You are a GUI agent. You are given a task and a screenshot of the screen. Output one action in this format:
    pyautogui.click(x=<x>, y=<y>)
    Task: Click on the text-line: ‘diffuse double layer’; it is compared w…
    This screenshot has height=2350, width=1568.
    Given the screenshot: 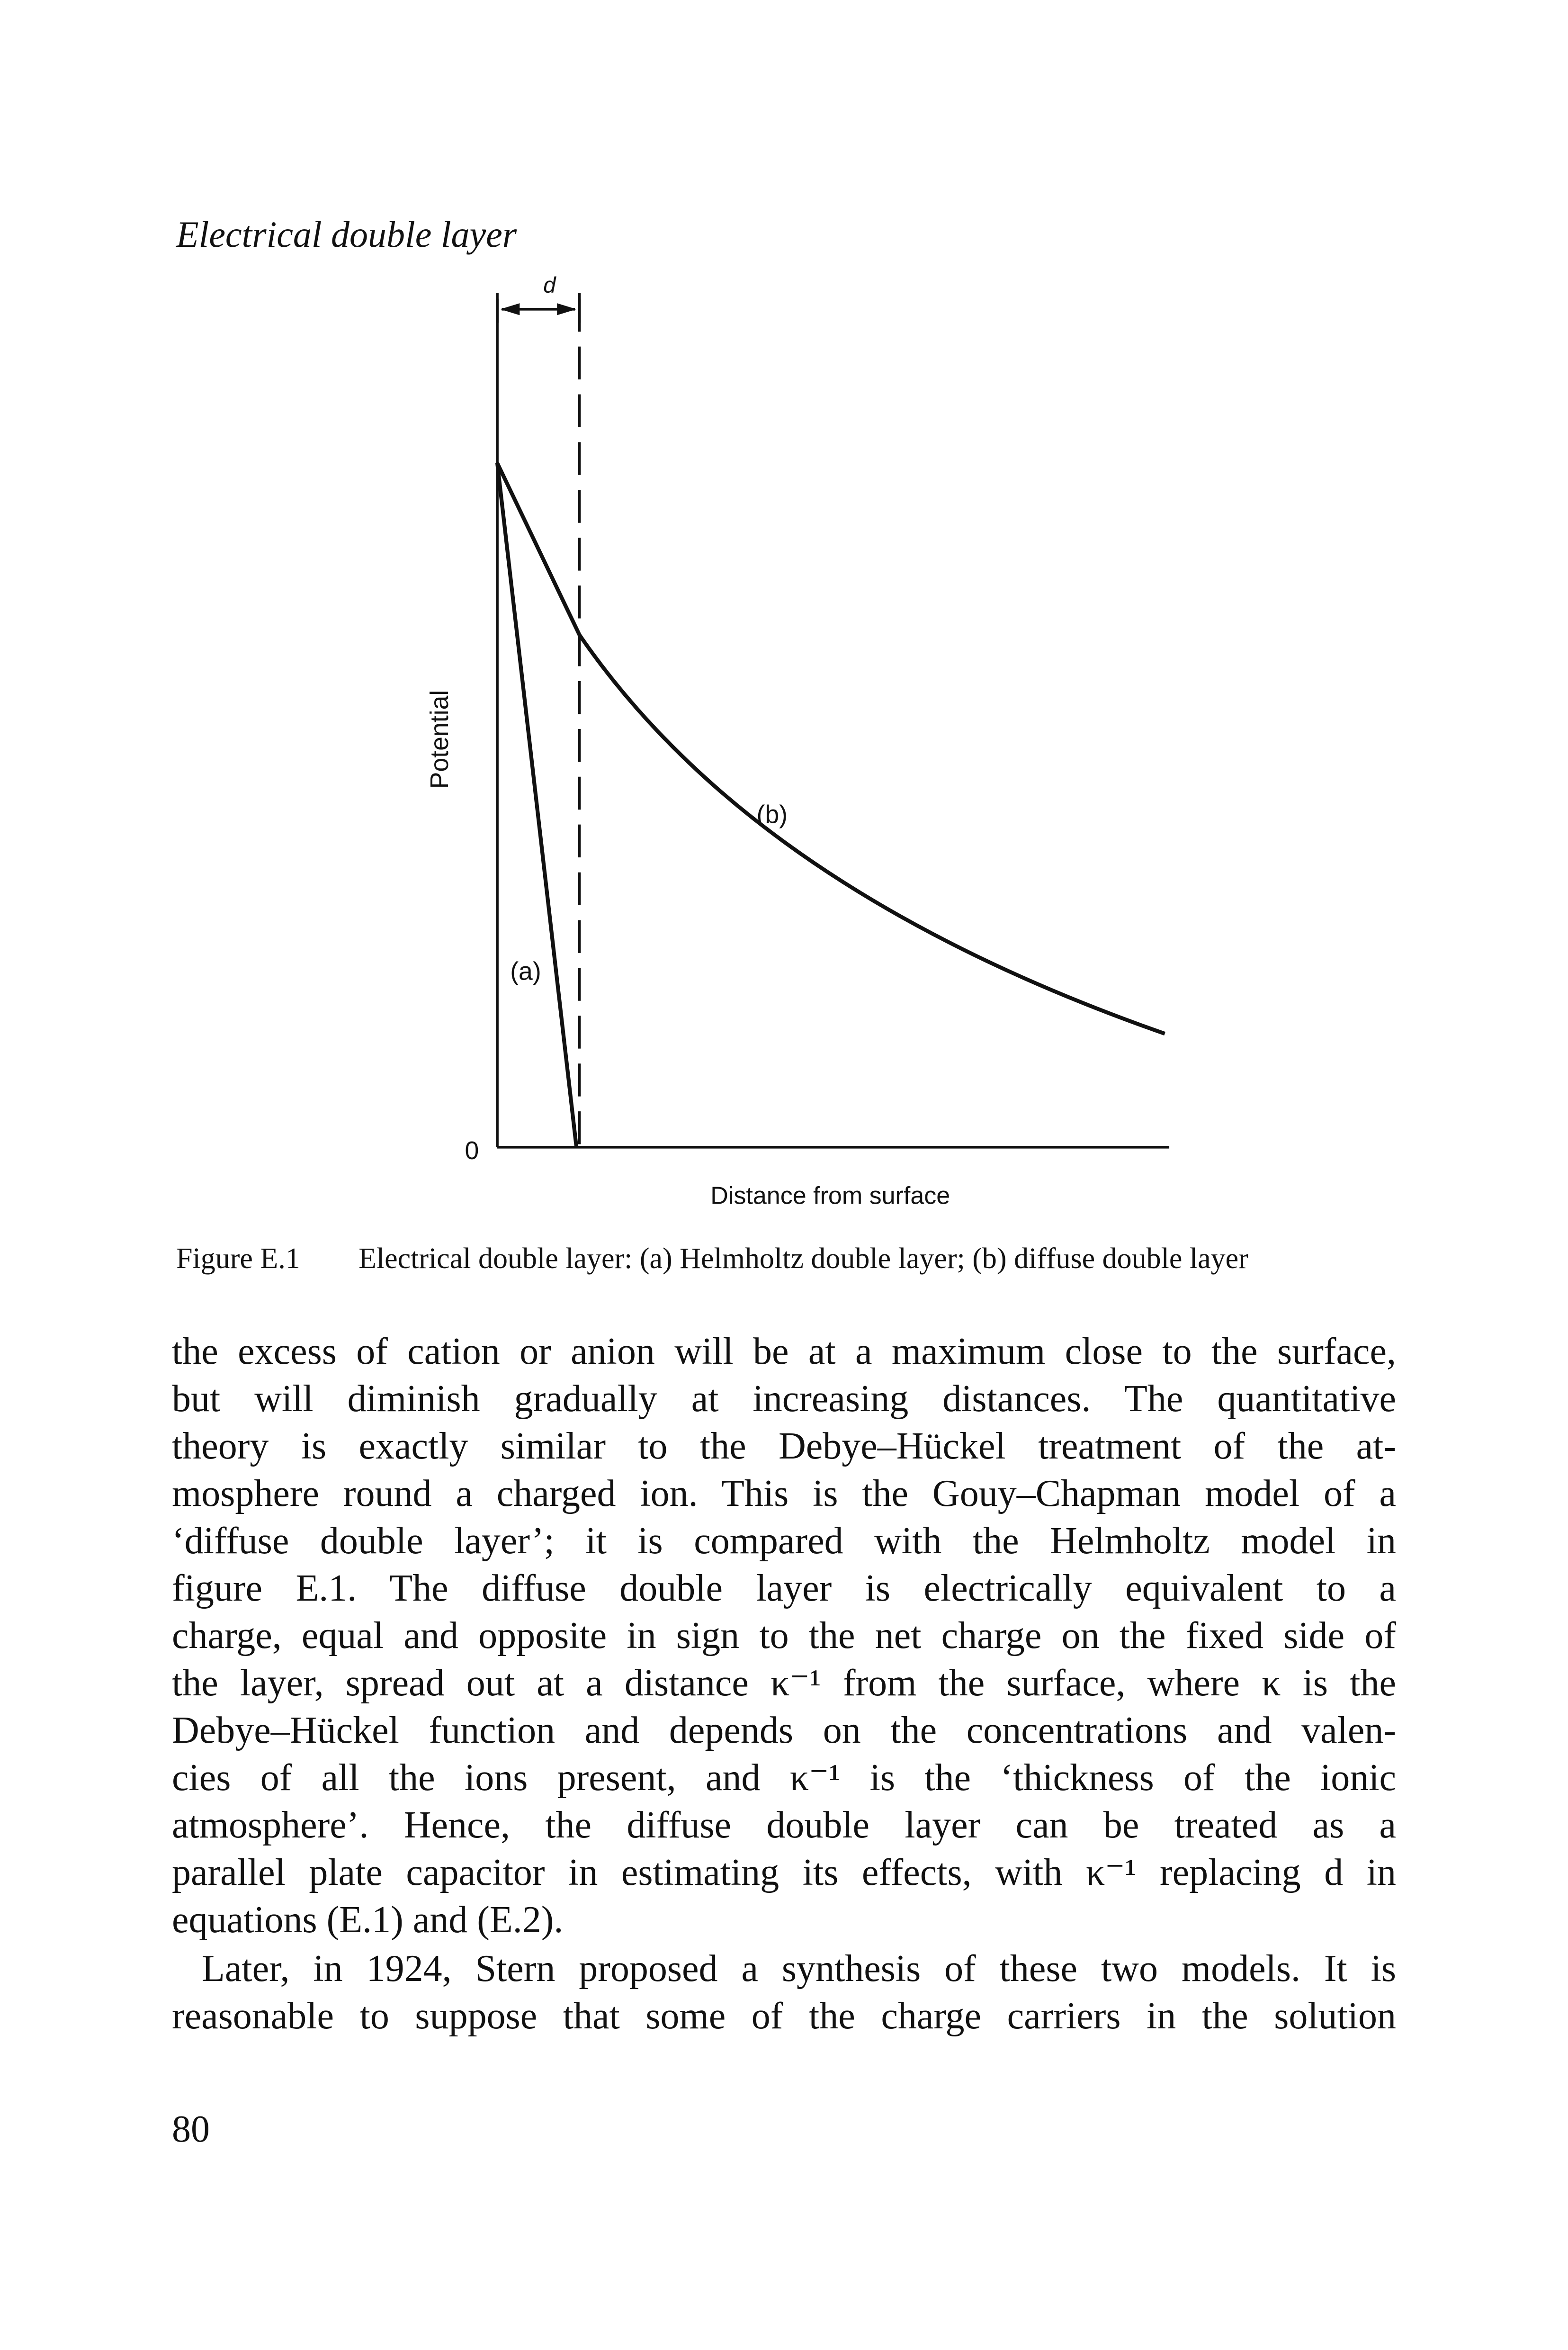 What is the action you would take?
    pyautogui.click(x=784, y=1541)
    